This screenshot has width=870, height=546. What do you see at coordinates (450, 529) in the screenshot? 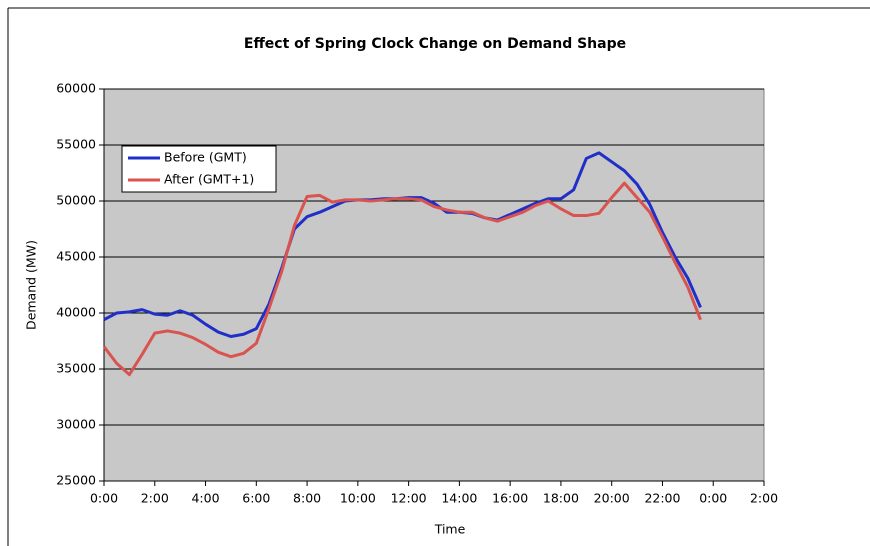
I see `x-axis-label: Time` at bounding box center [450, 529].